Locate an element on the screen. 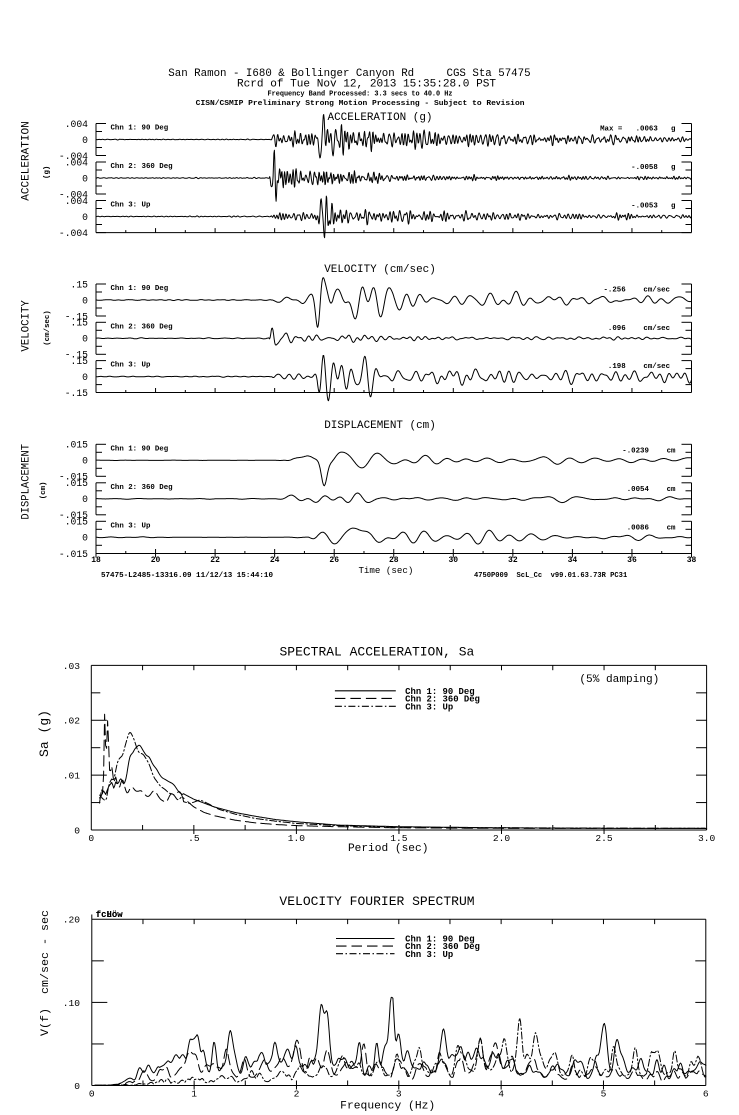 Image resolution: width=739 pixels, height=1115 pixels. svg-text: -.0239 cm is located at coordinates (649, 451).